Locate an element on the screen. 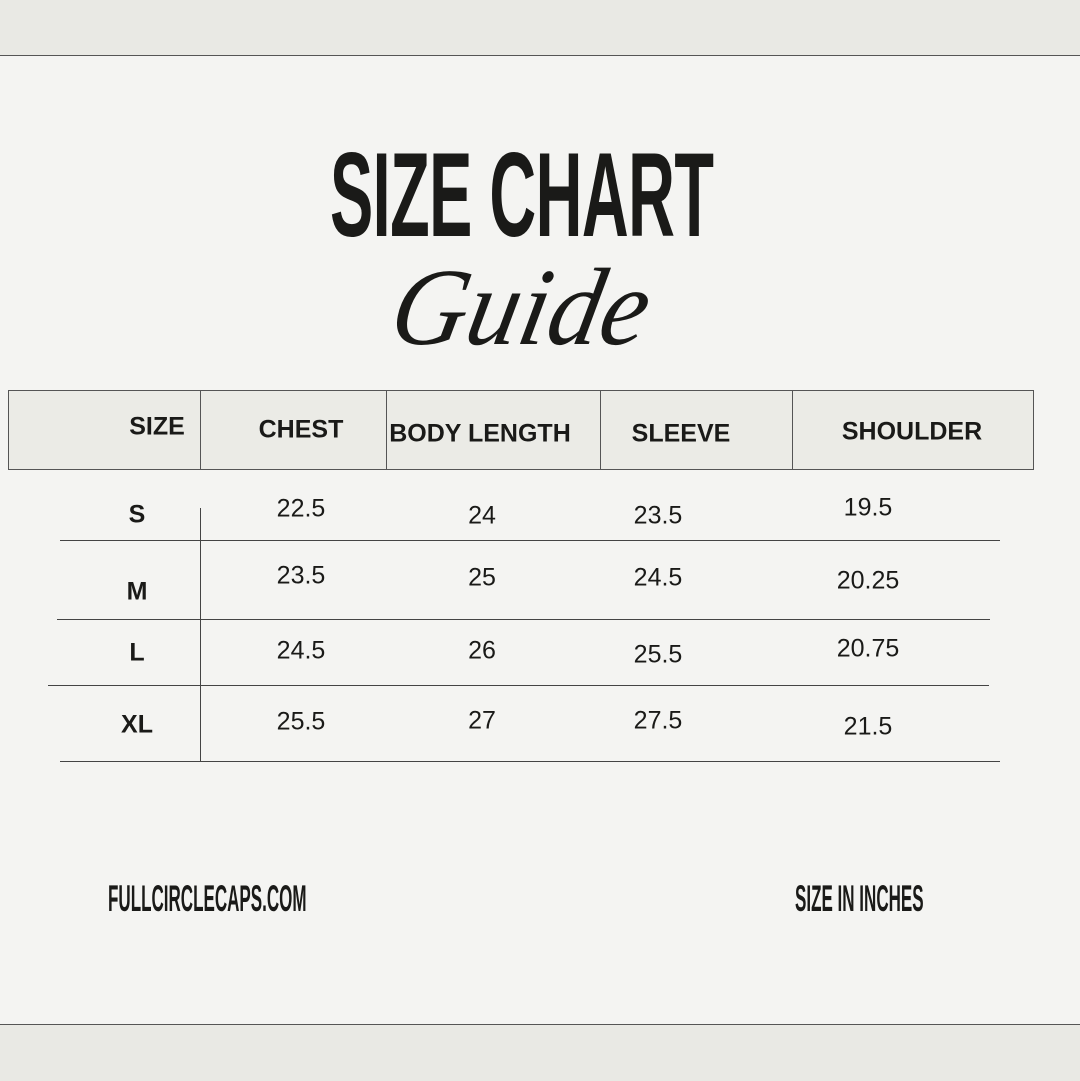  size-label: L is located at coordinates (137, 652).